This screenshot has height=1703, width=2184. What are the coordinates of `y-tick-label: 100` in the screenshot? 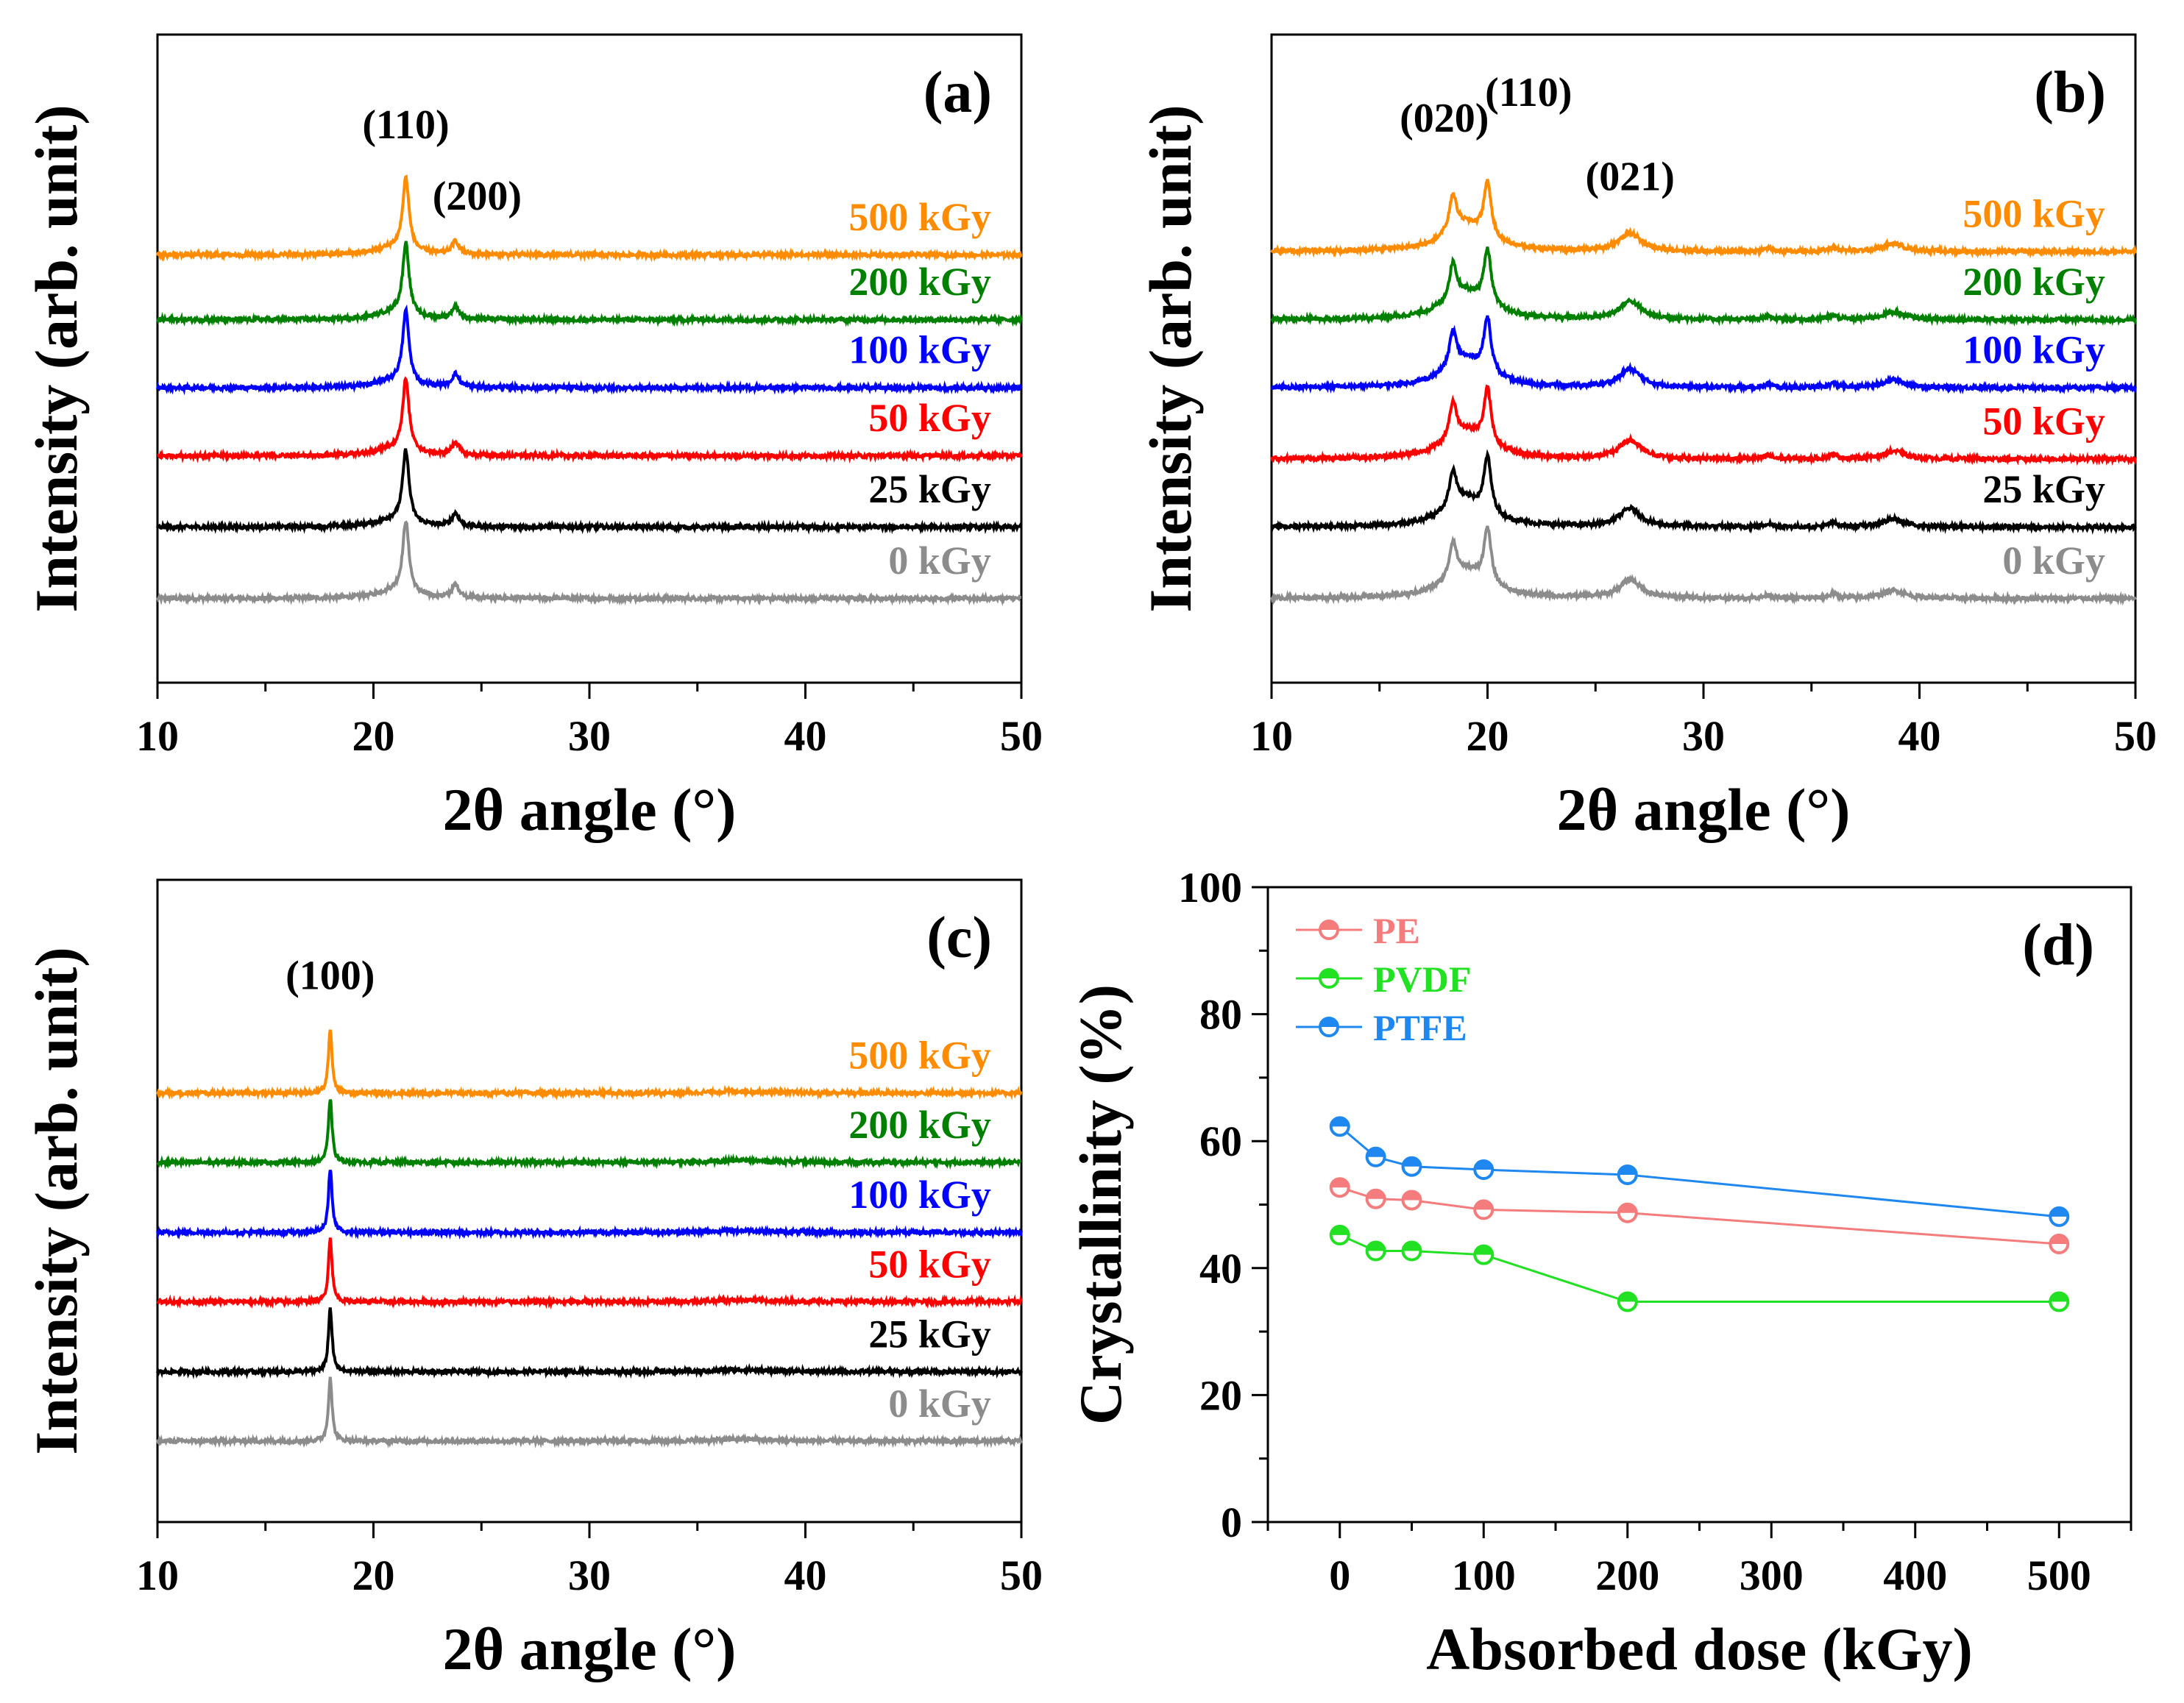 It's located at (1210, 887).